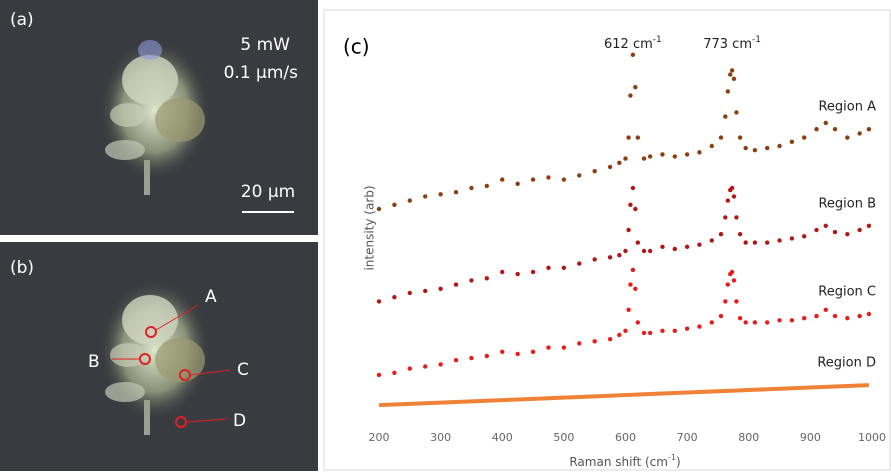 Image resolution: width=891 pixels, height=475 pixels. Describe the element at coordinates (625, 437) in the screenshot. I see `x-tick-label: 600` at that location.